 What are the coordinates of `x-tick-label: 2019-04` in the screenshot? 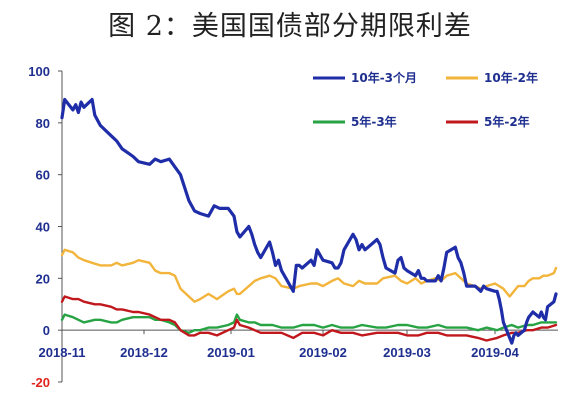 It's located at (495, 352).